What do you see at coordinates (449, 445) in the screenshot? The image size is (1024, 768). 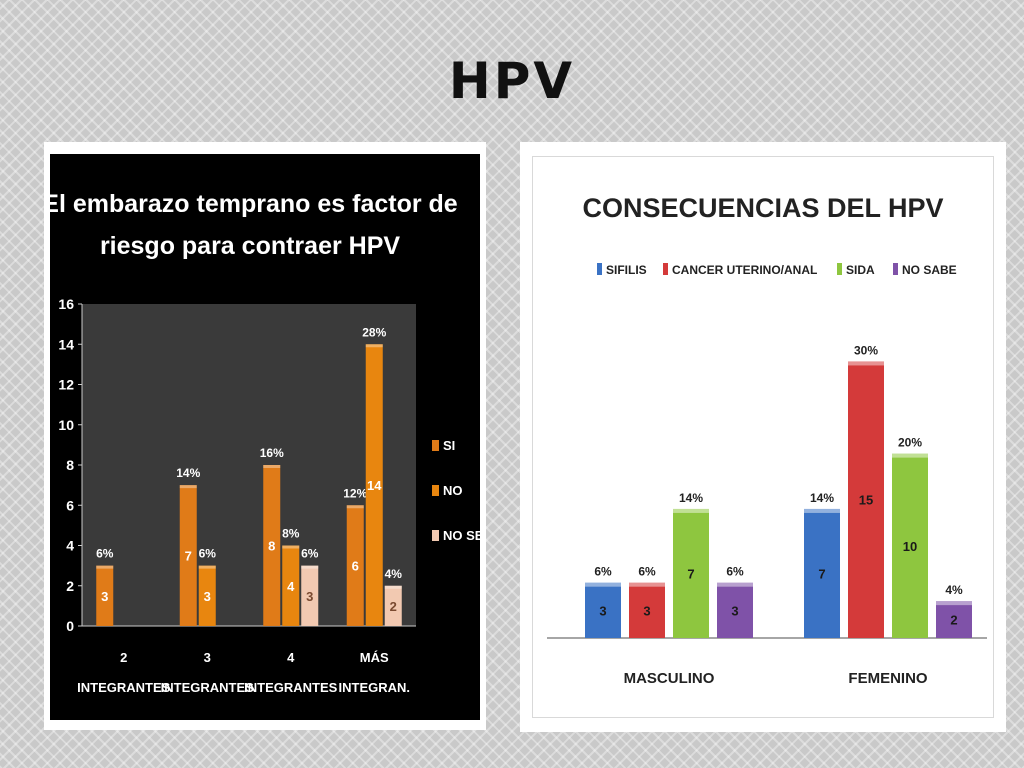 I see `chart1-legend-label: SI` at bounding box center [449, 445].